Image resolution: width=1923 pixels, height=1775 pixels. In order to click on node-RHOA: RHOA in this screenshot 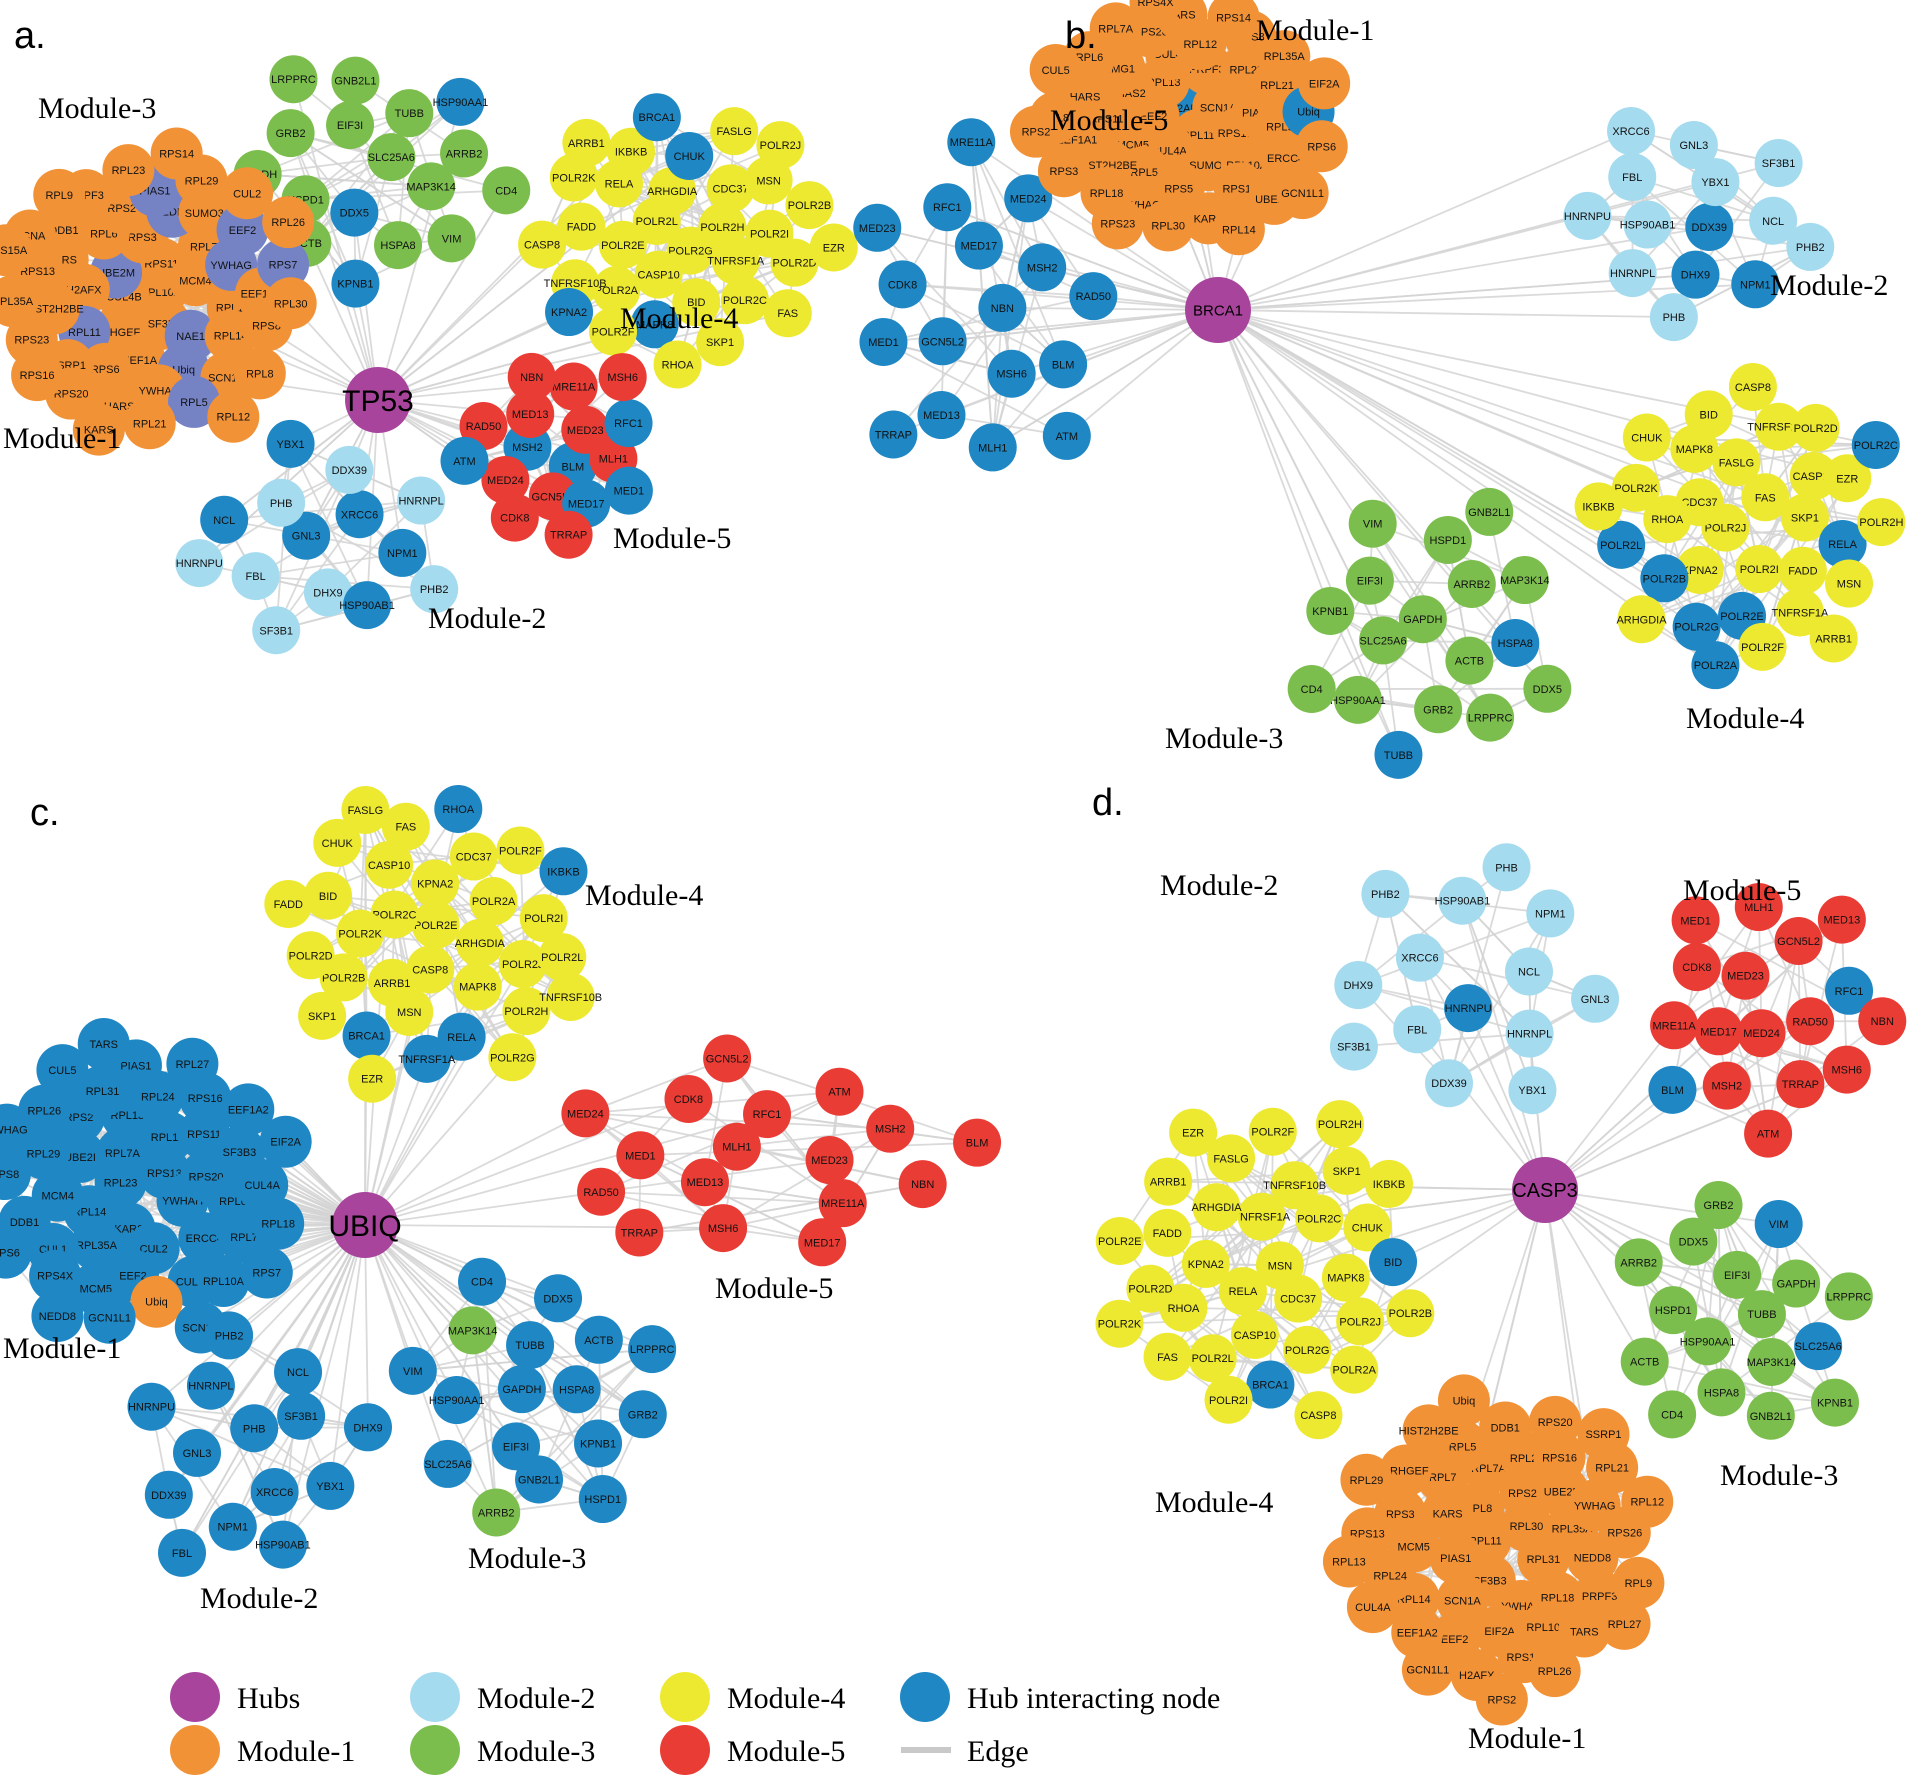, I will do `click(458, 808)`.